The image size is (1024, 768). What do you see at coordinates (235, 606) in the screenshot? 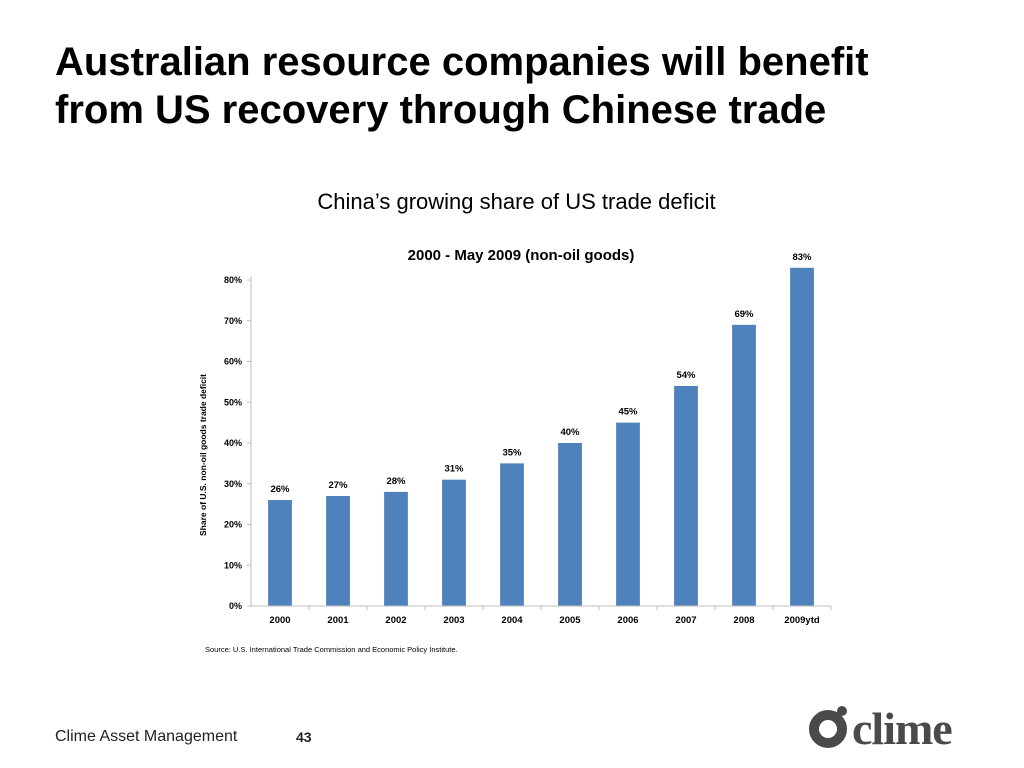
I see `y-tick-label: 0%` at bounding box center [235, 606].